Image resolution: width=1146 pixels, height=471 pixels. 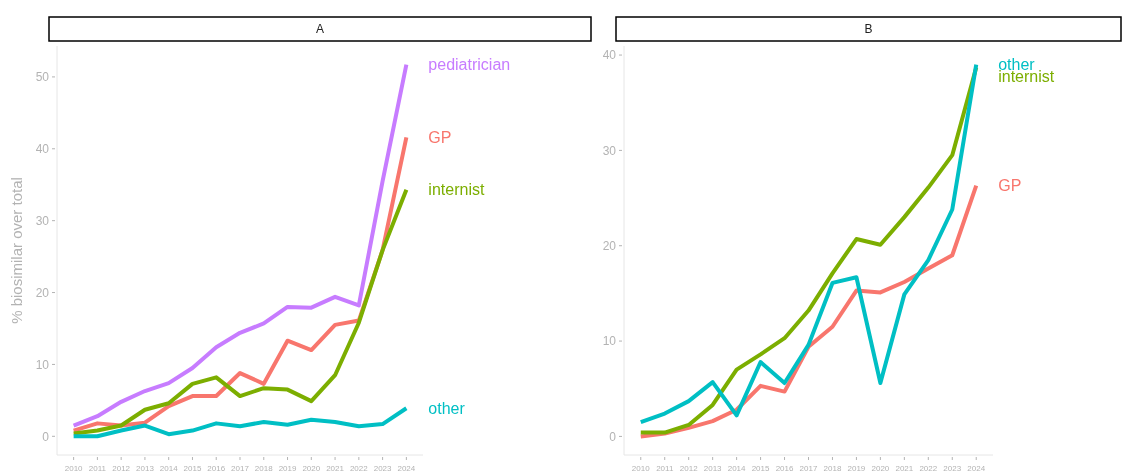 I want to click on chart-title: A, so click(x=320, y=29).